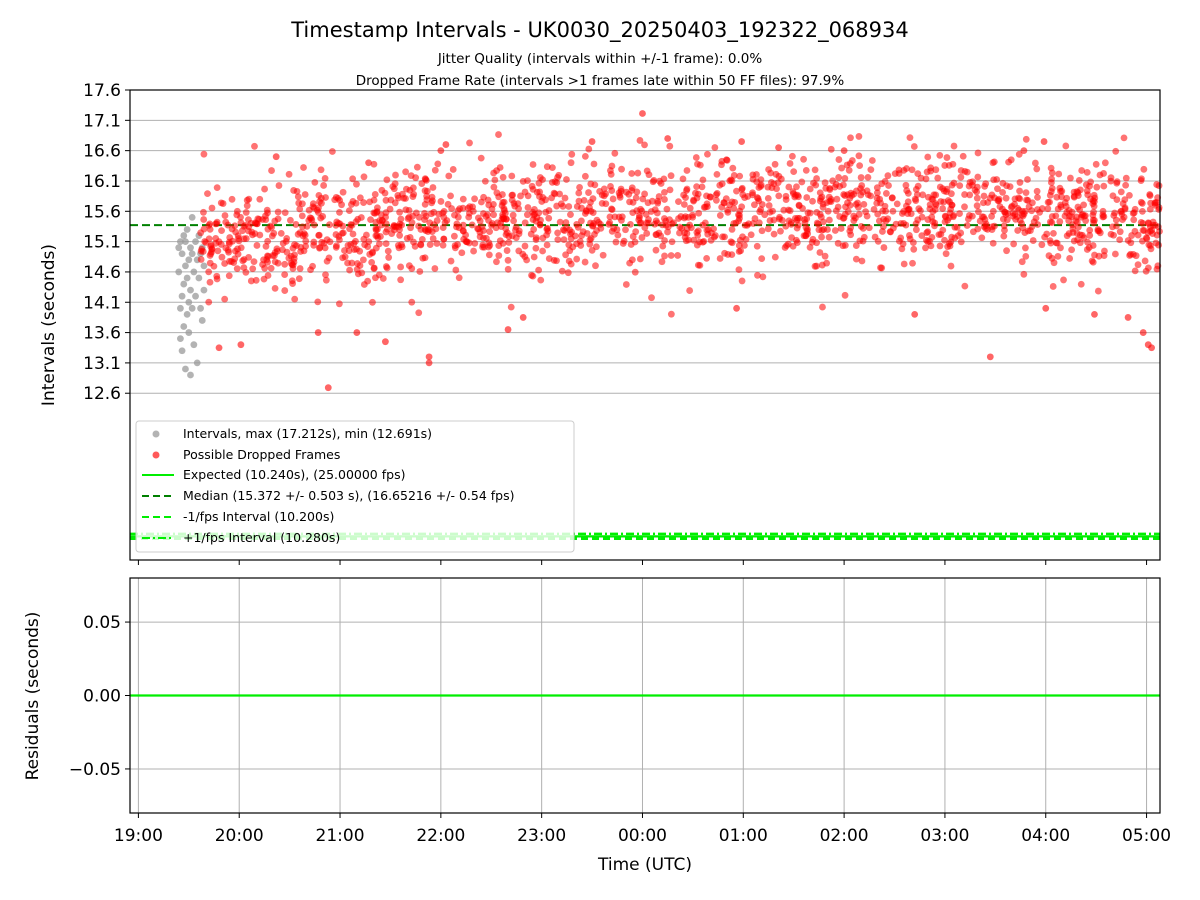 This screenshot has height=900, width=1200. I want to click on bottom-y-axis-label: Residuals (seconds), so click(33, 696).